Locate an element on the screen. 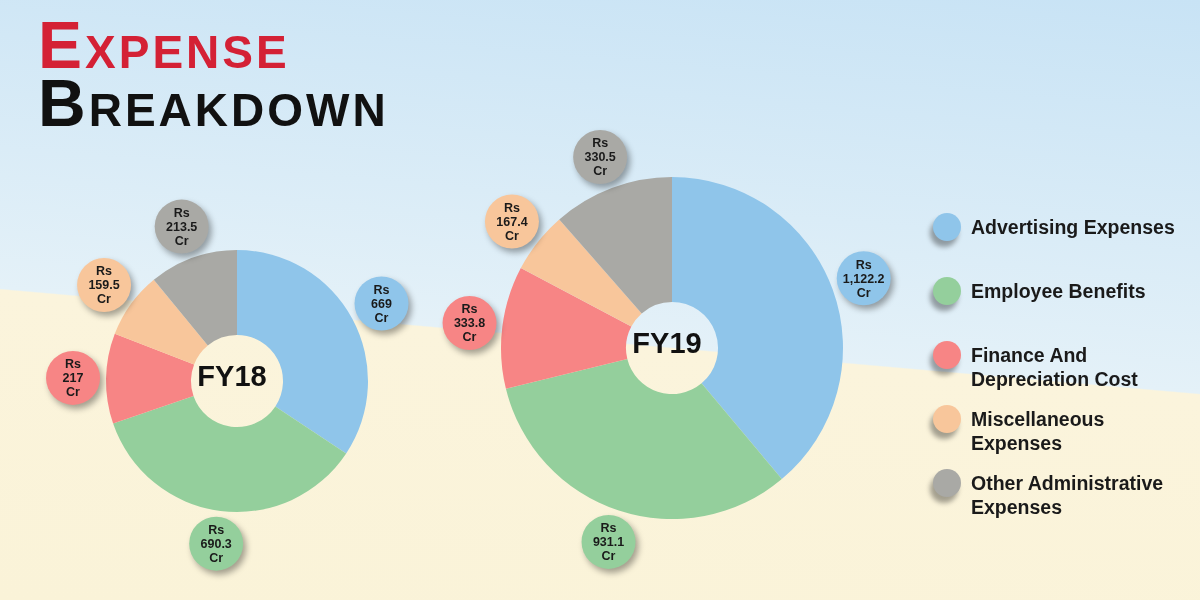 This screenshot has width=1200, height=600. data-label: Rs 217 Cr is located at coordinates (73, 378).